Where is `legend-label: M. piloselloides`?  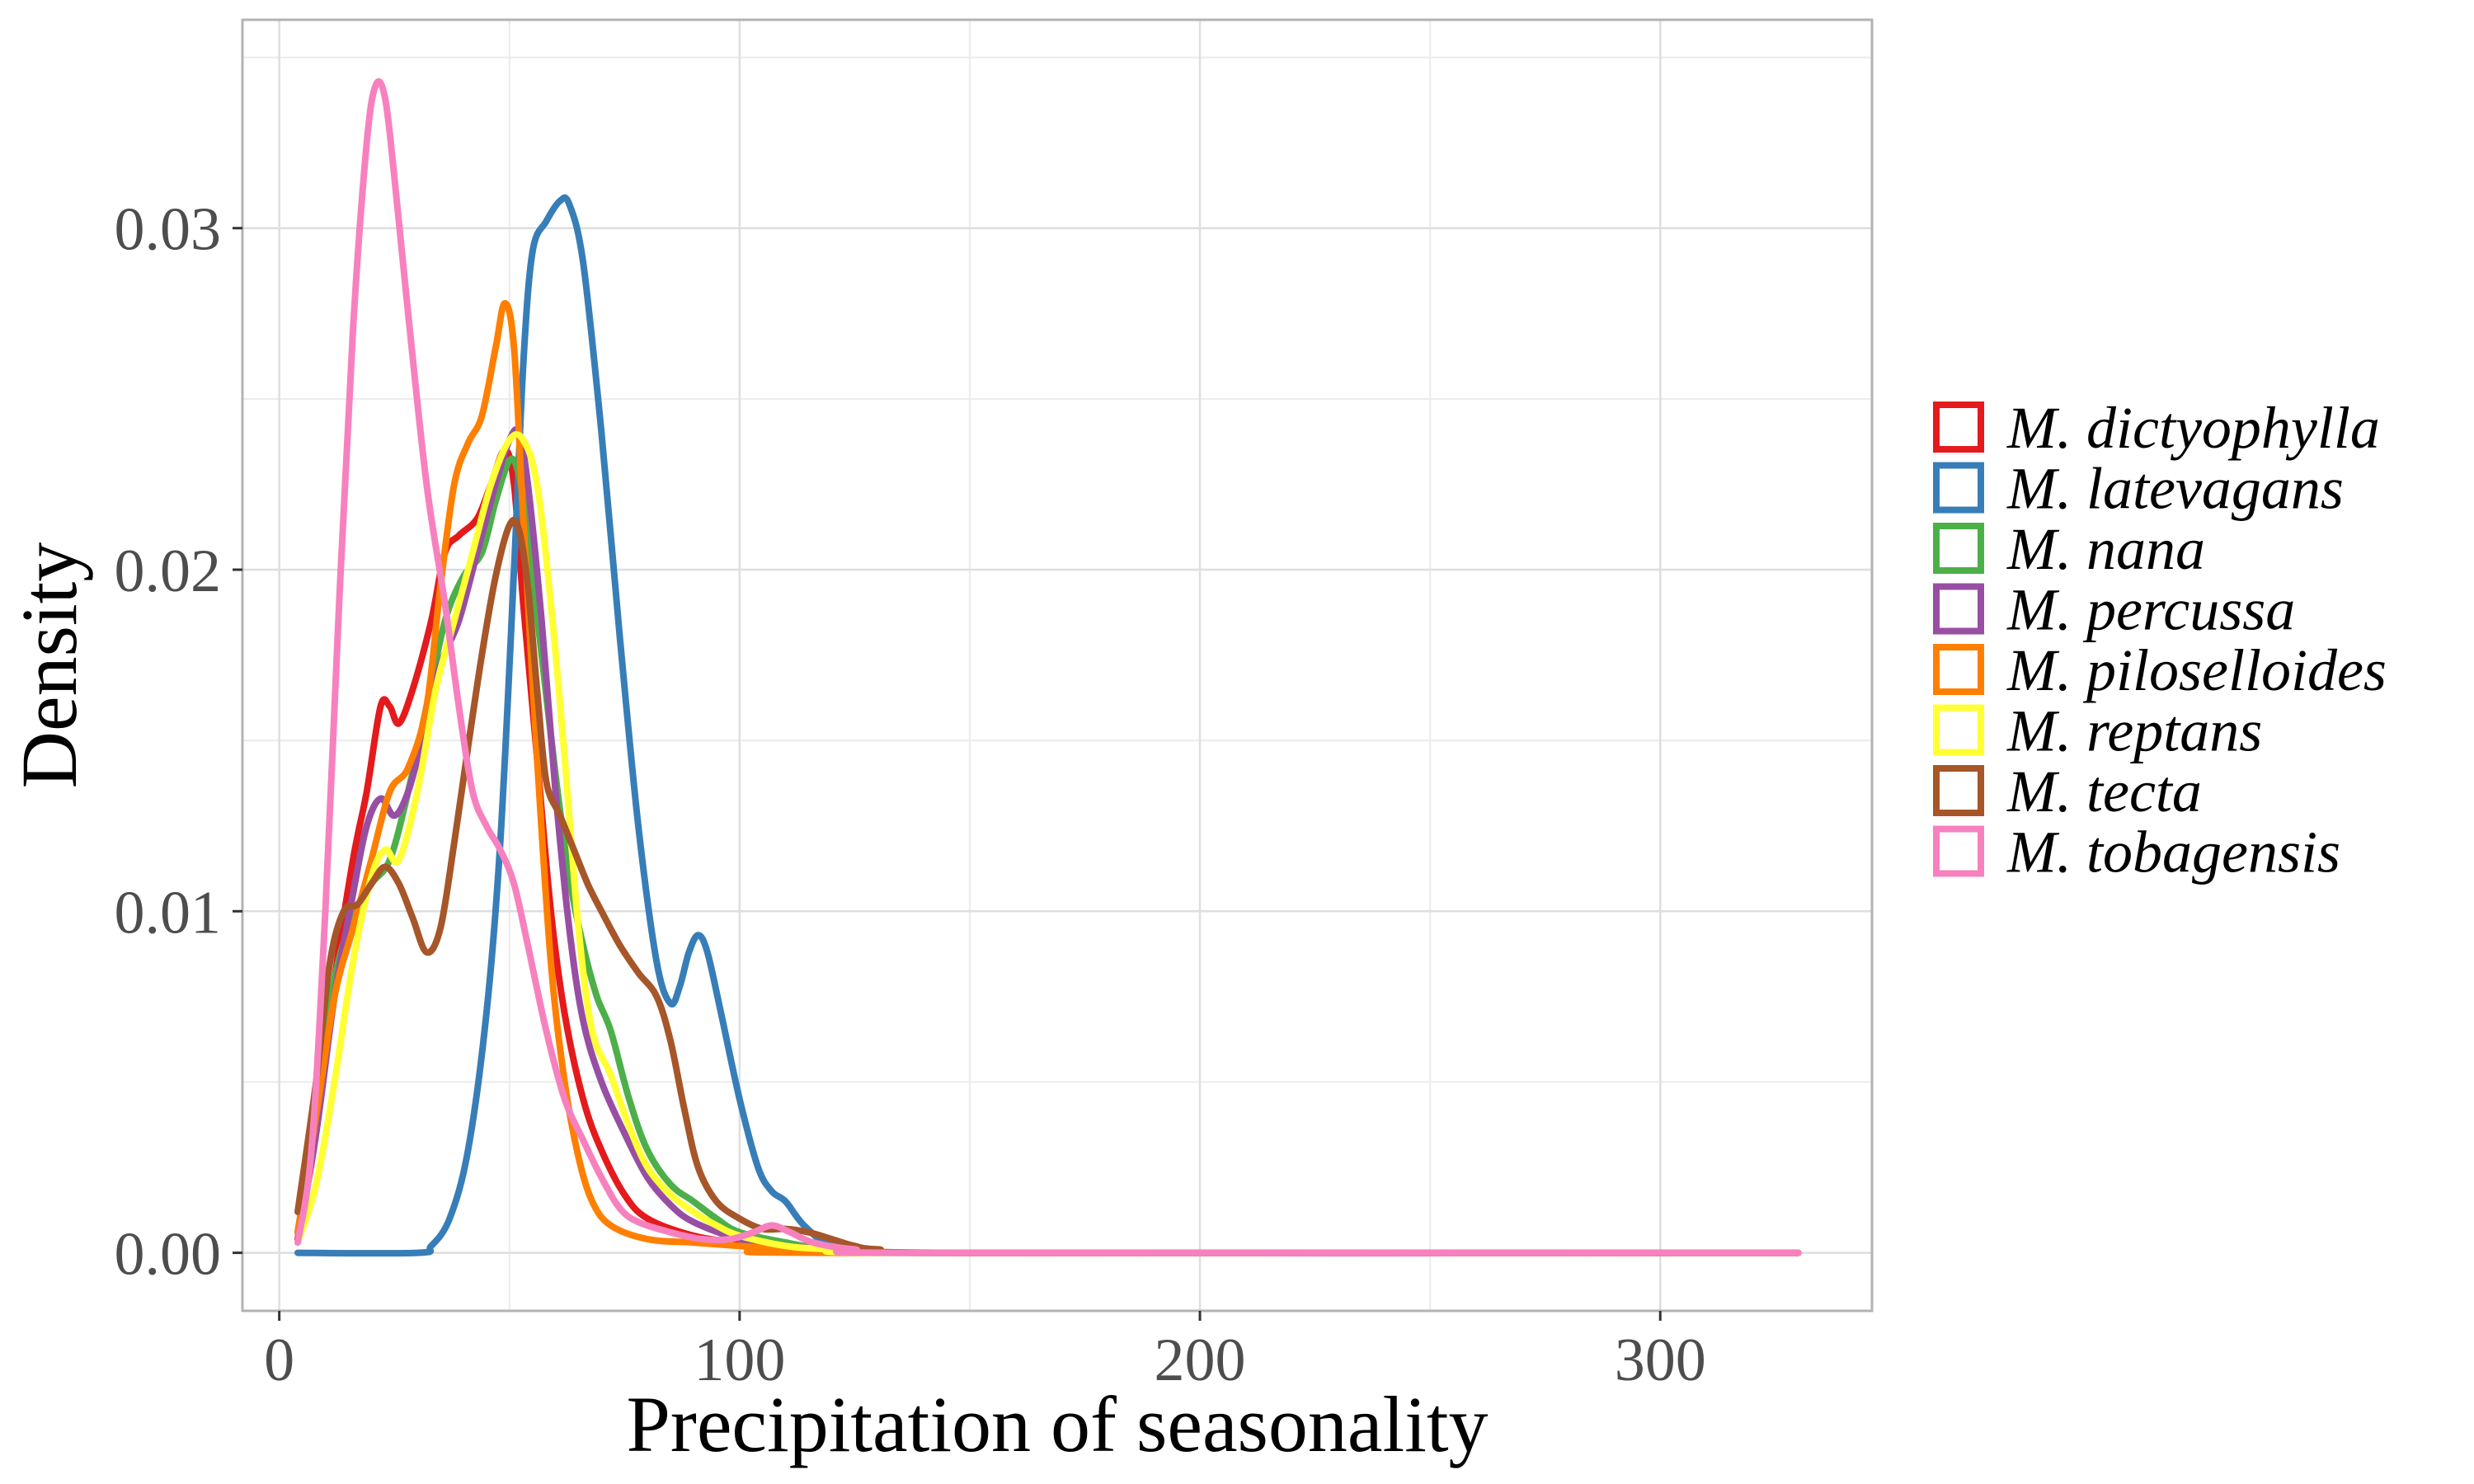 legend-label: M. piloselloides is located at coordinates (2196, 670).